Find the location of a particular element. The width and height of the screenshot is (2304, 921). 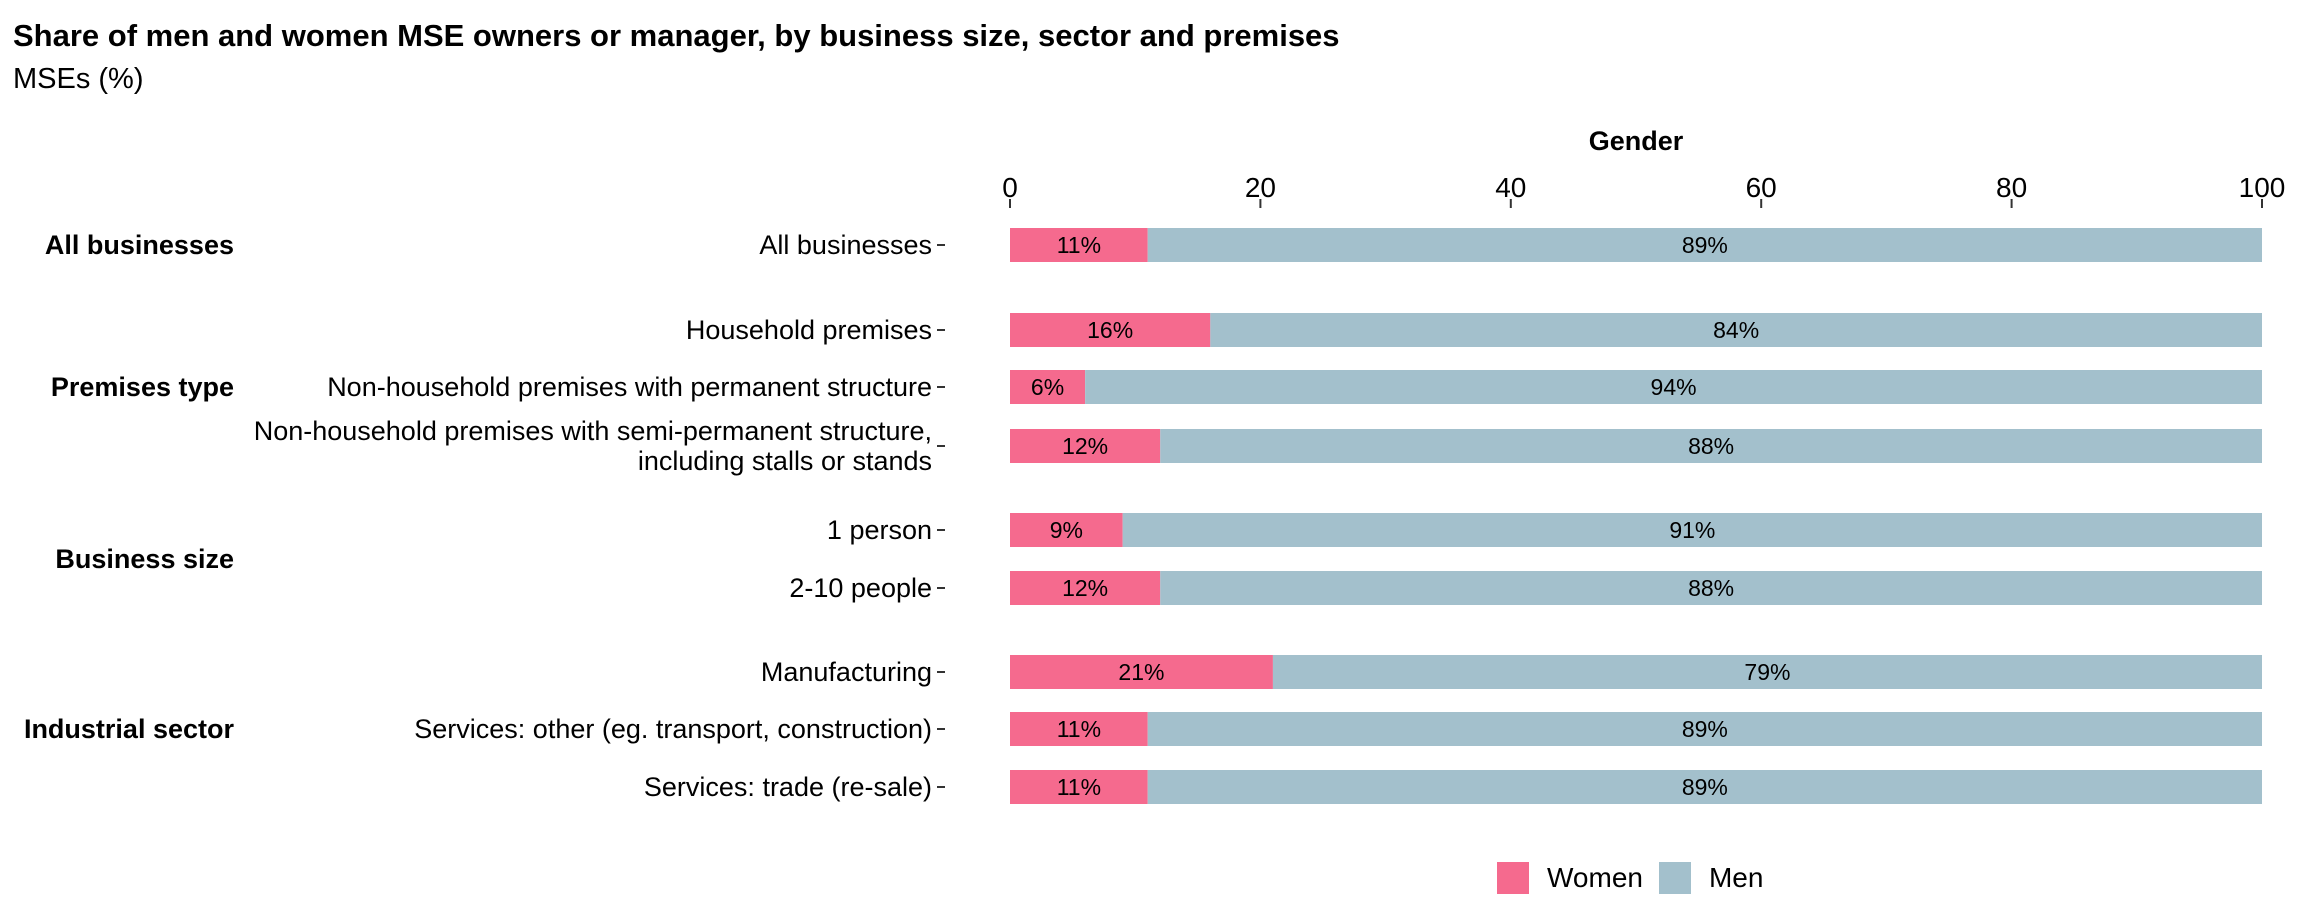

x-tick-label: 40 is located at coordinates (1510, 187).